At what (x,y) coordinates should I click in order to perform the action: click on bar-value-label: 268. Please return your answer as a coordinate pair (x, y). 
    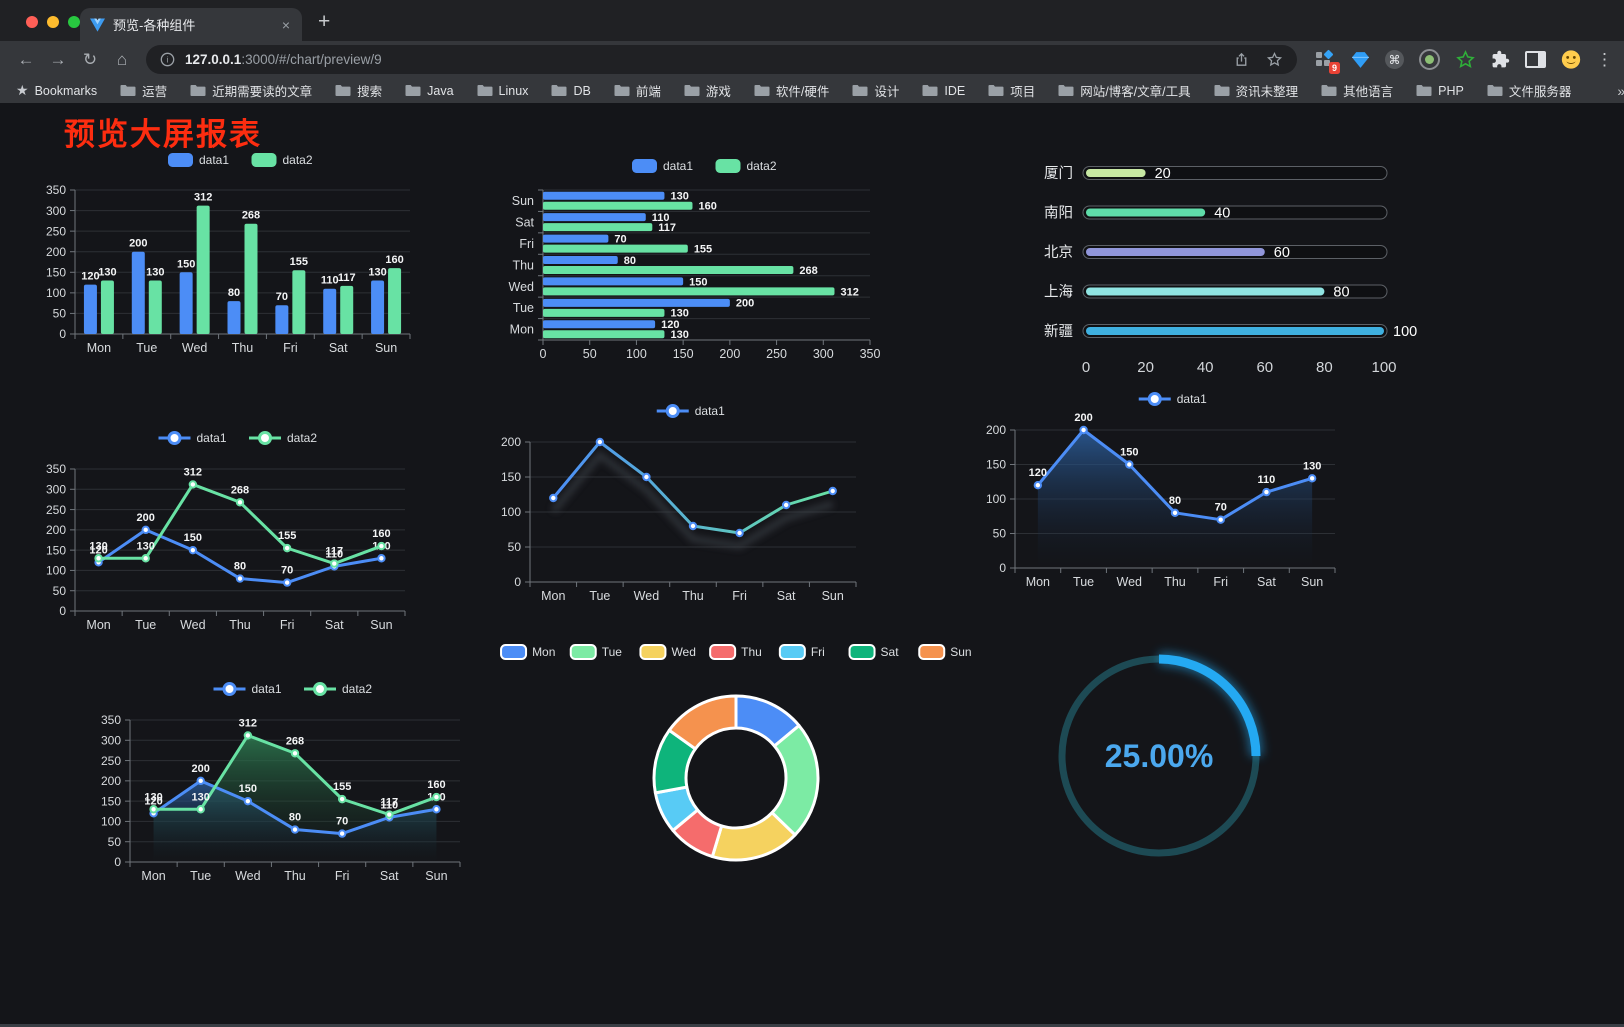
    Looking at the image, I should click on (808, 271).